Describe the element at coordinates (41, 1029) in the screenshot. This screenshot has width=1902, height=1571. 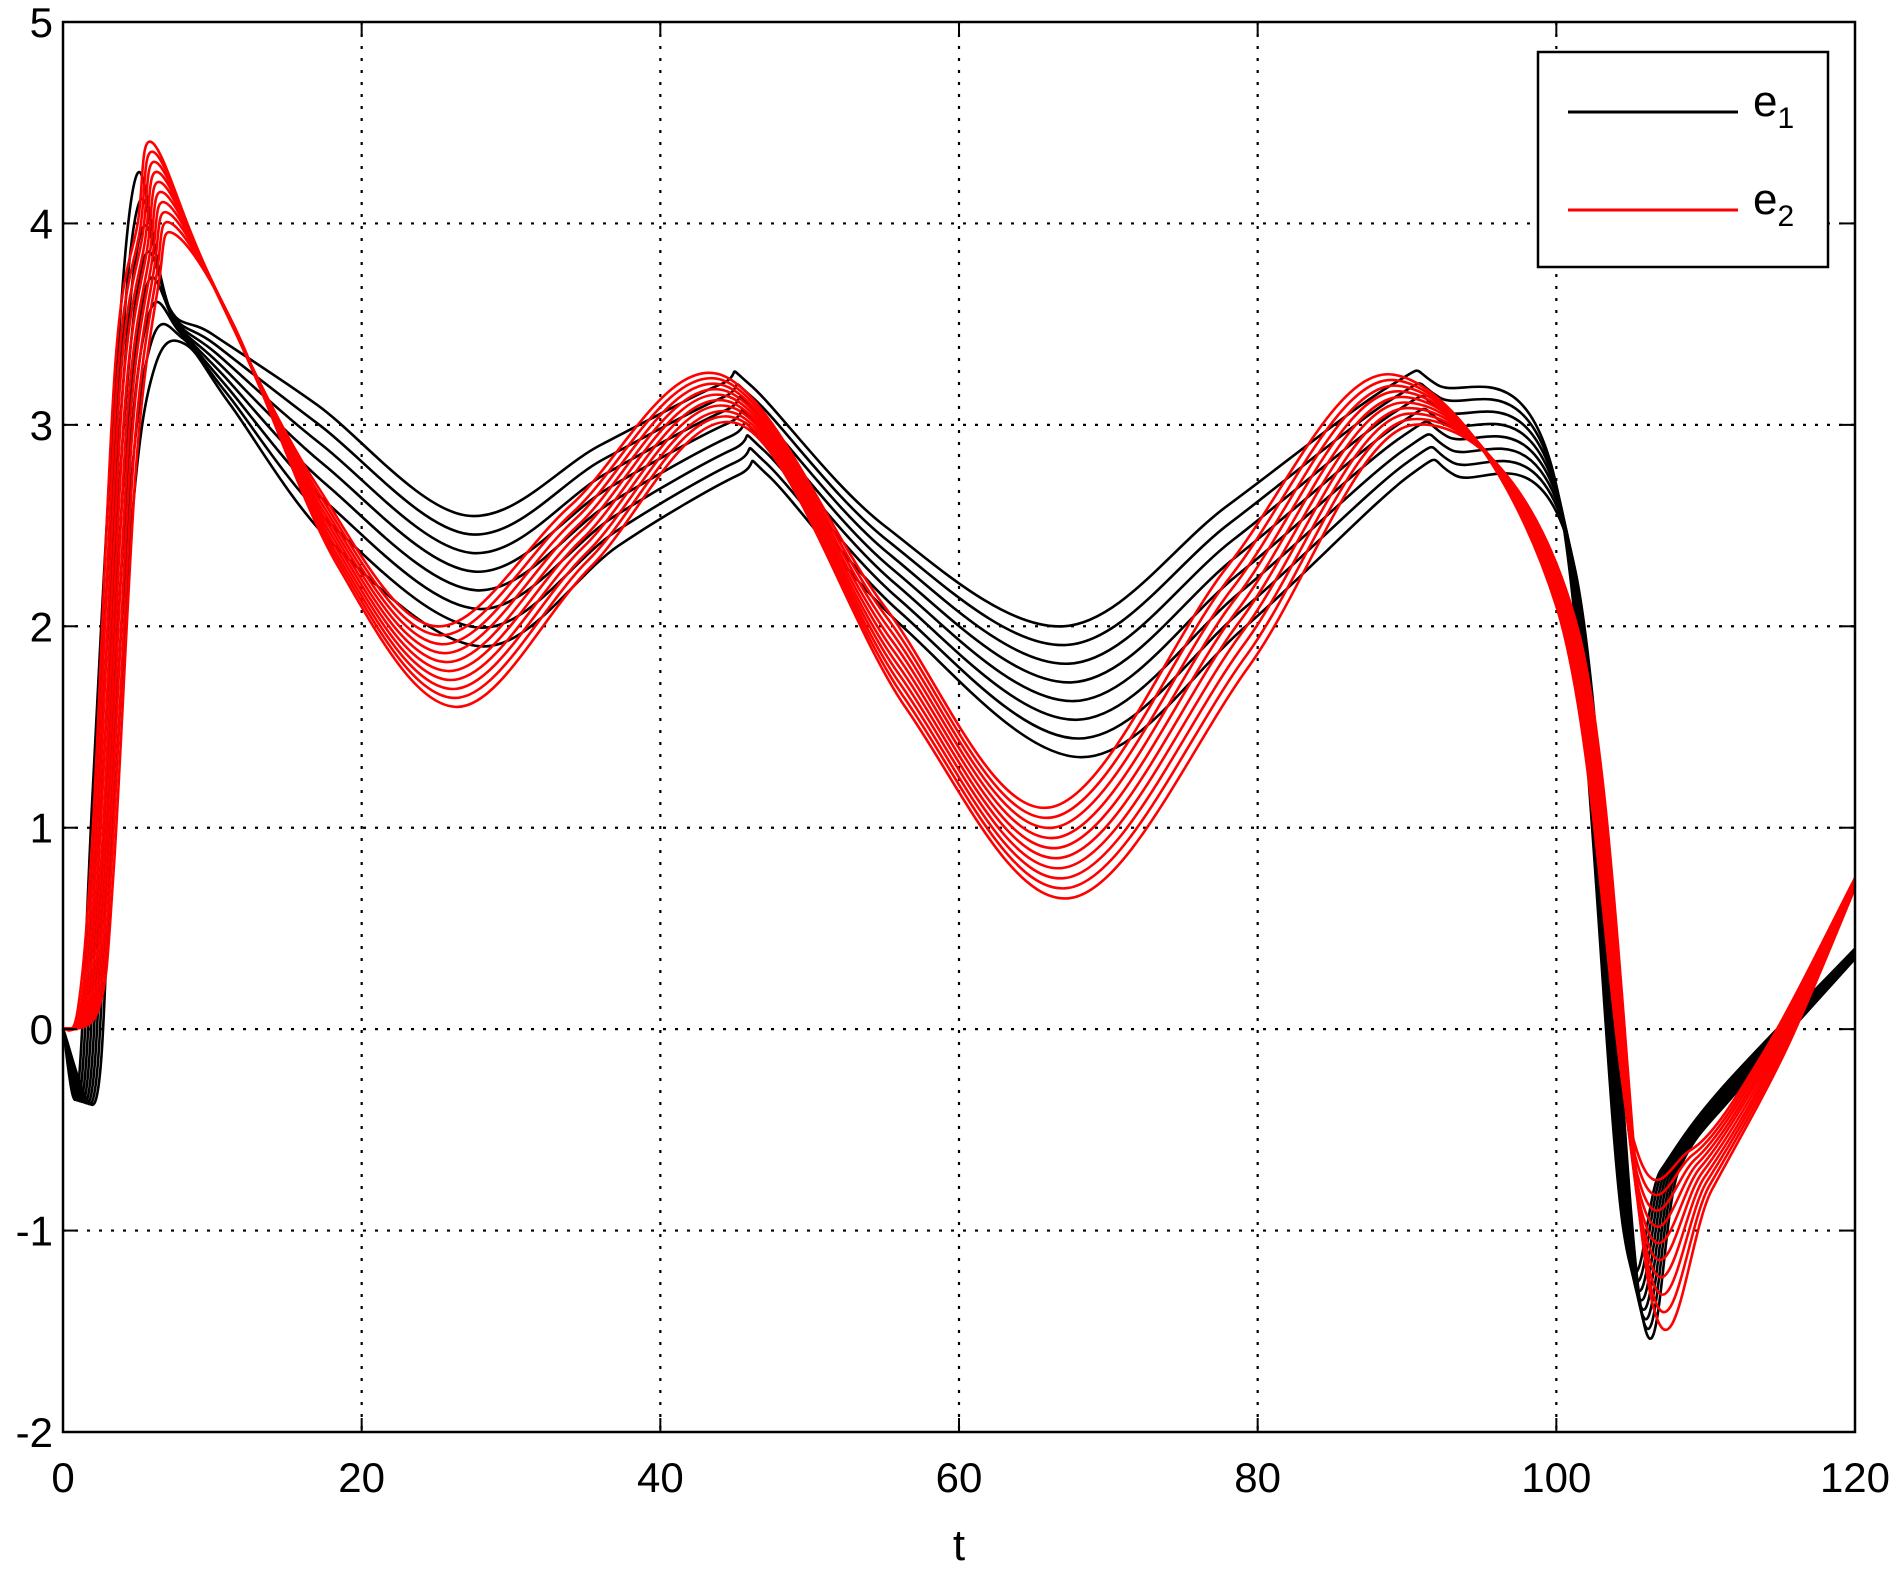
I see `y-tick-label: 0` at that location.